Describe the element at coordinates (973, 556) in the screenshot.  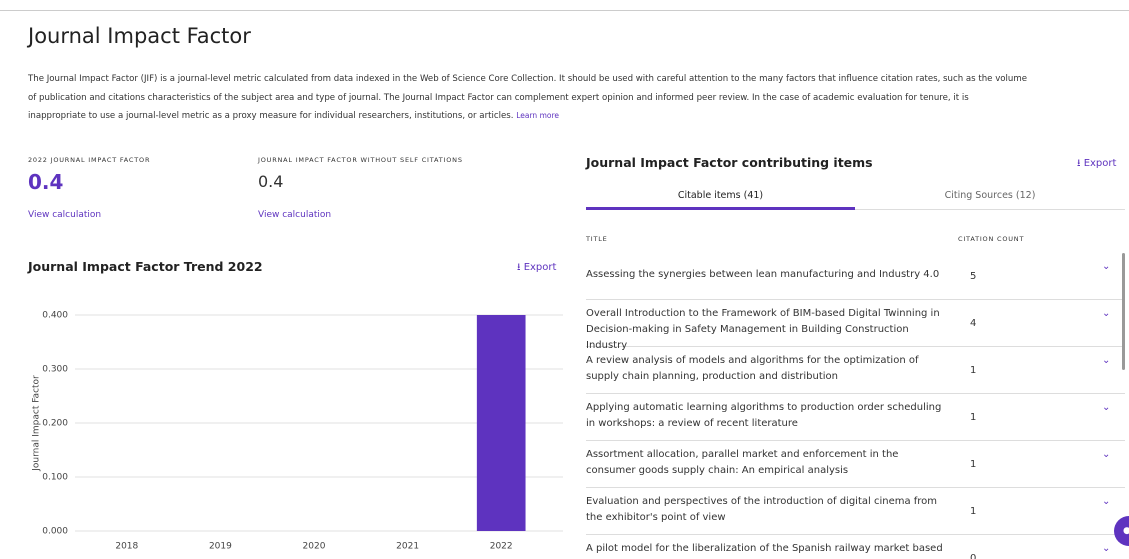
I see `citation-count: 0` at that location.